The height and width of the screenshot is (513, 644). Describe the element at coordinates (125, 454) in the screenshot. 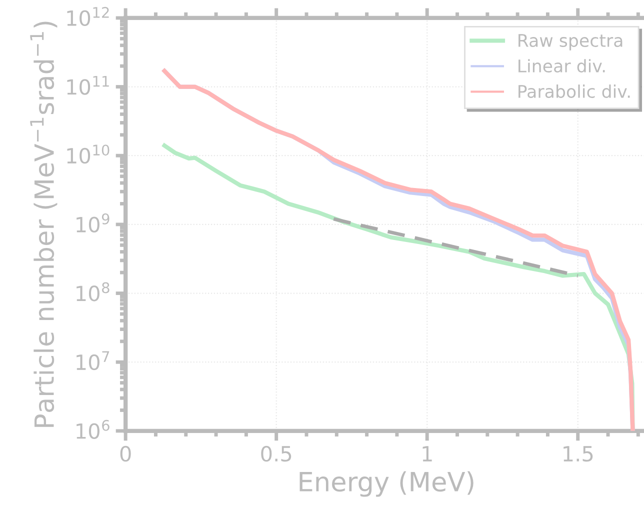

I see `x-tick-label: 0` at that location.